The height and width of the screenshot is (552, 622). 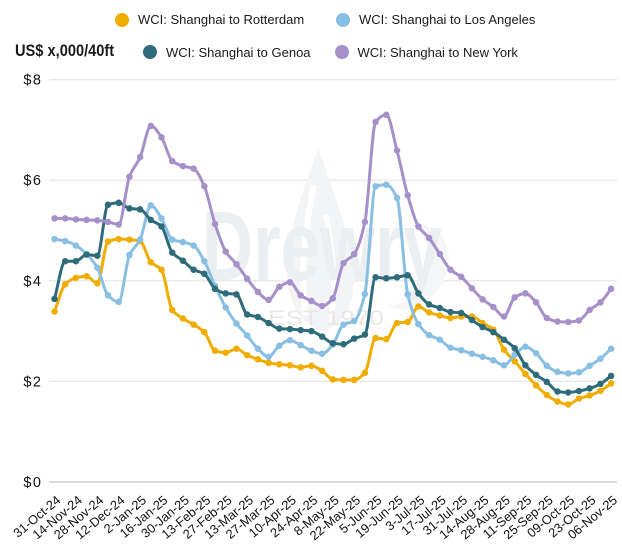 What do you see at coordinates (32, 282) in the screenshot?
I see `svg-text: $4` at bounding box center [32, 282].